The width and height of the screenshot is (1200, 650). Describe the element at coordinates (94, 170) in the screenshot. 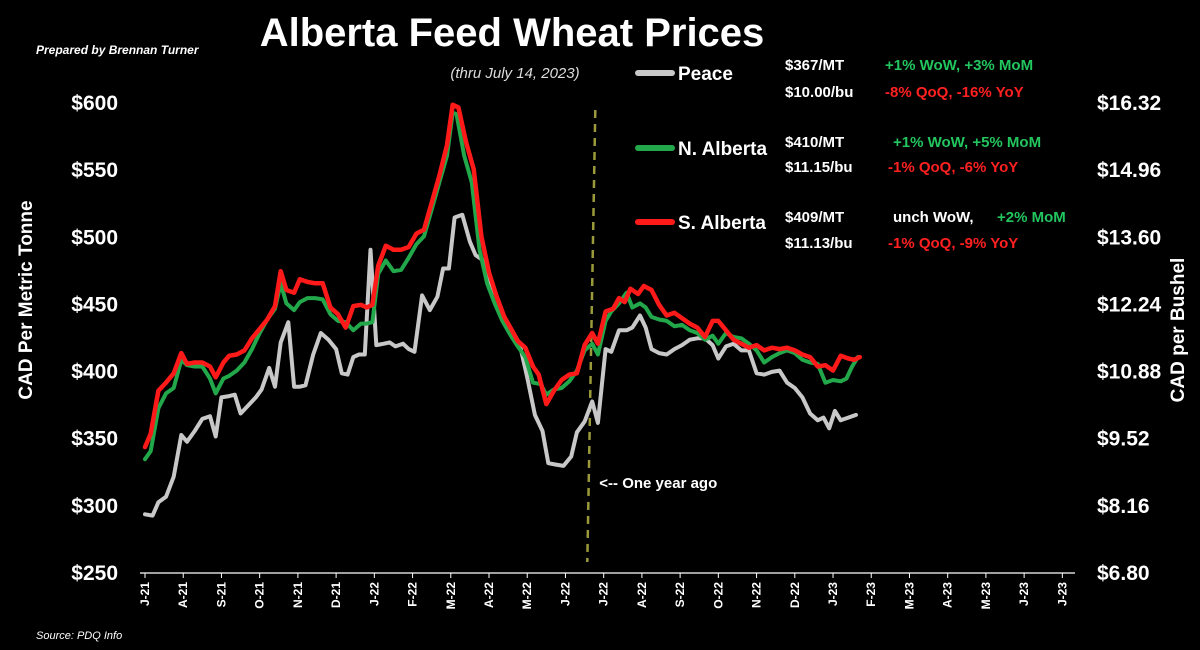

I see `y-tick-left: $550` at that location.